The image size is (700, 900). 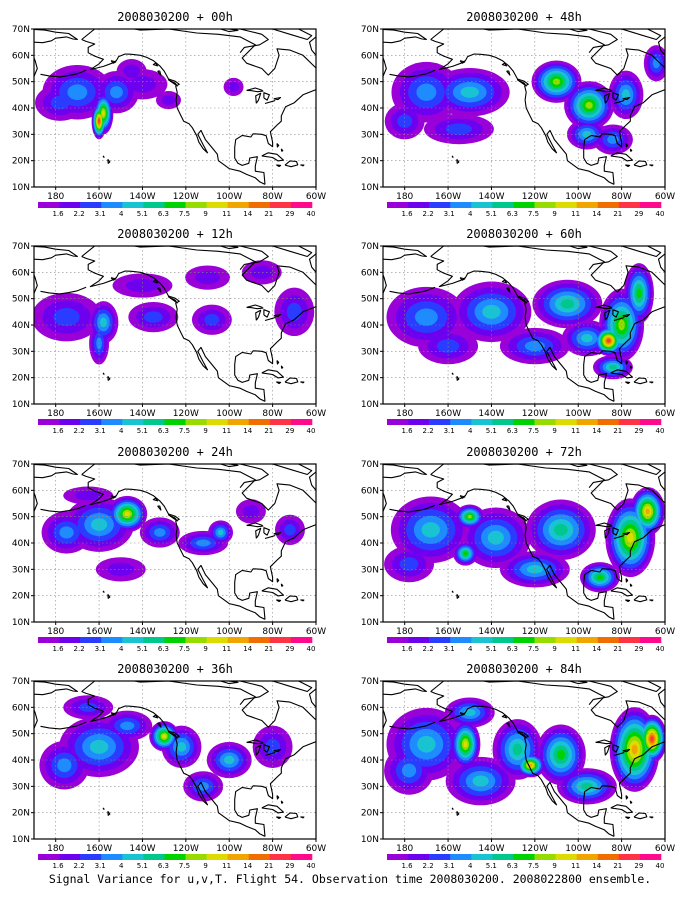 I want to click on lon-tick-label: 120W, so click(x=535, y=849).